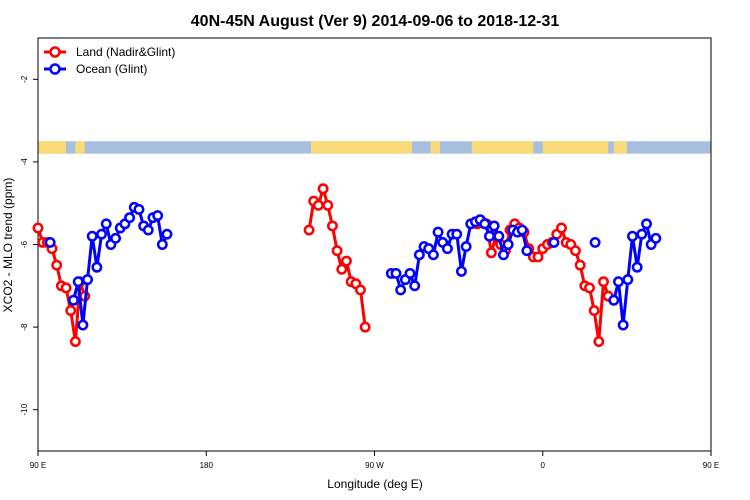  What do you see at coordinates (109, 60) in the screenshot?
I see `legend: Land (Nadir&Glint) Ocean (Glint)` at bounding box center [109, 60].